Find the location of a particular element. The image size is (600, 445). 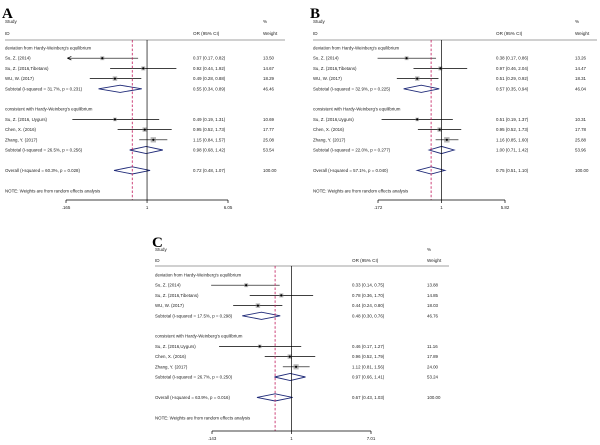

weight-value: 13.88 is located at coordinates (433, 285).